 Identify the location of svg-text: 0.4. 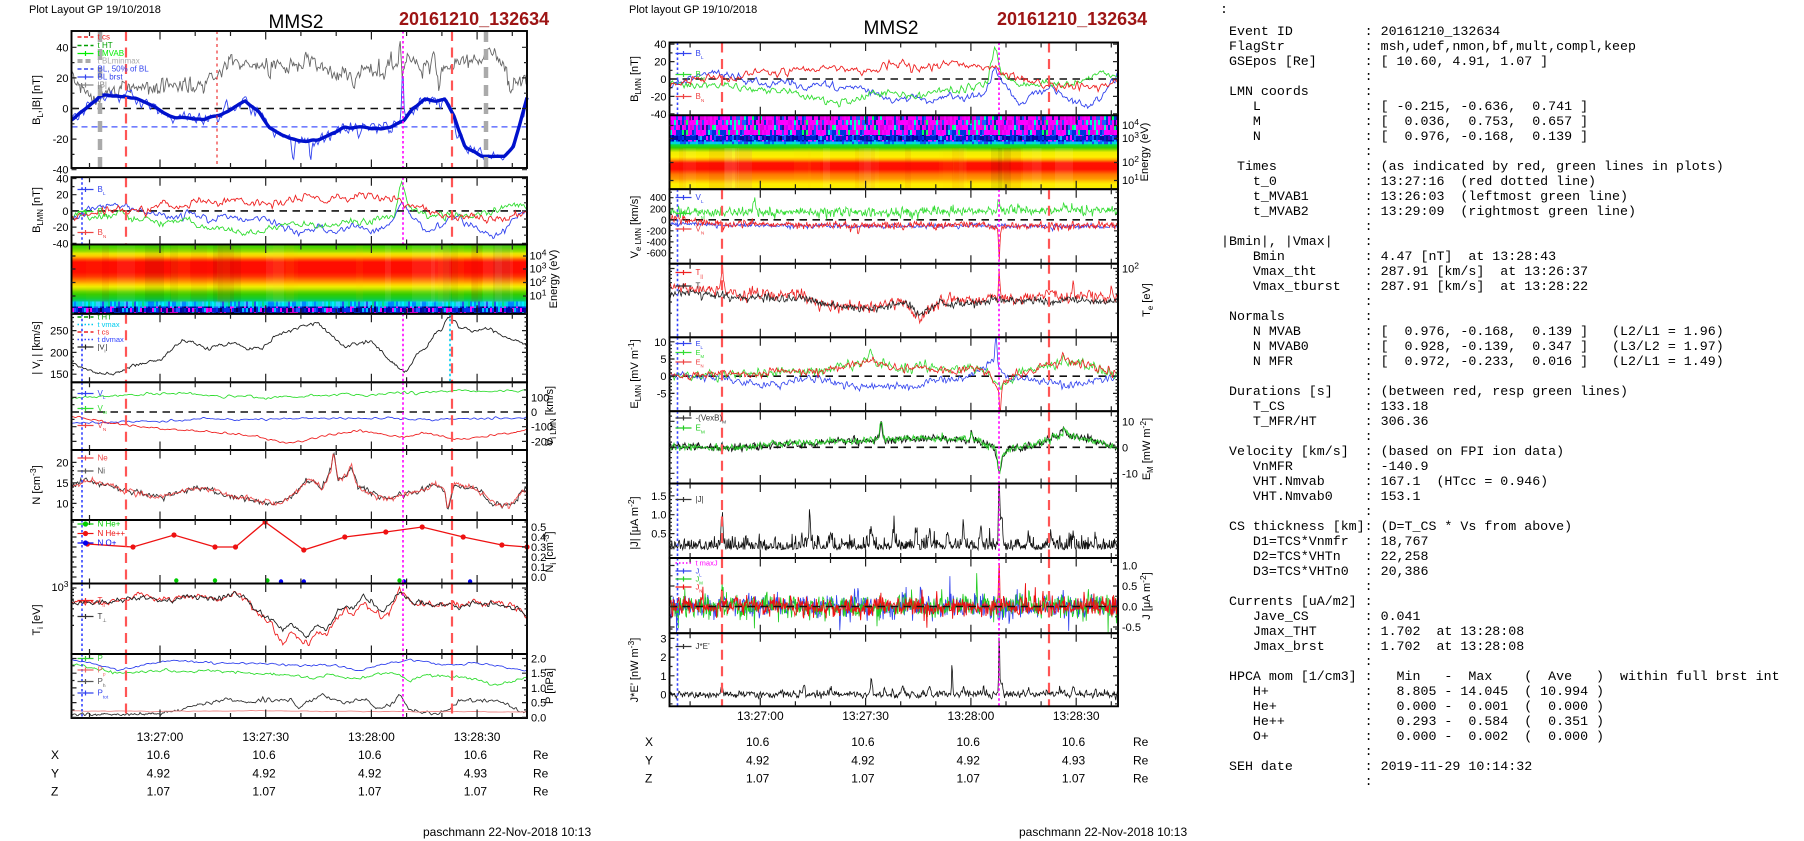
(538, 538).